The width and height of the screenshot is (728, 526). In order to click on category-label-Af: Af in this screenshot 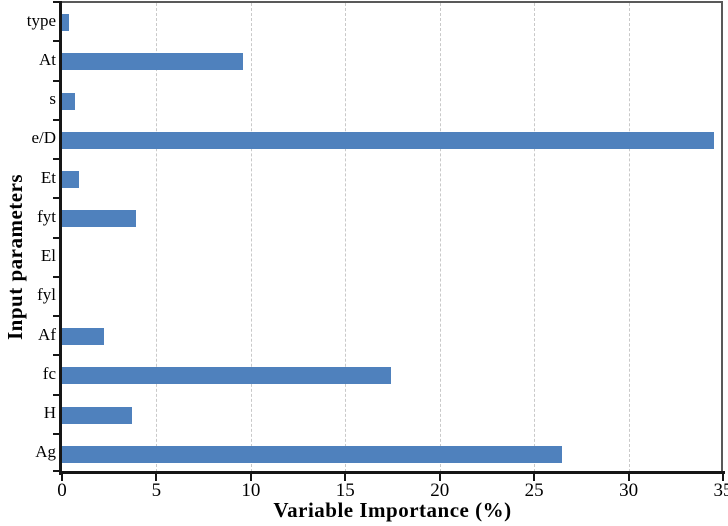, I will do `click(47, 334)`.